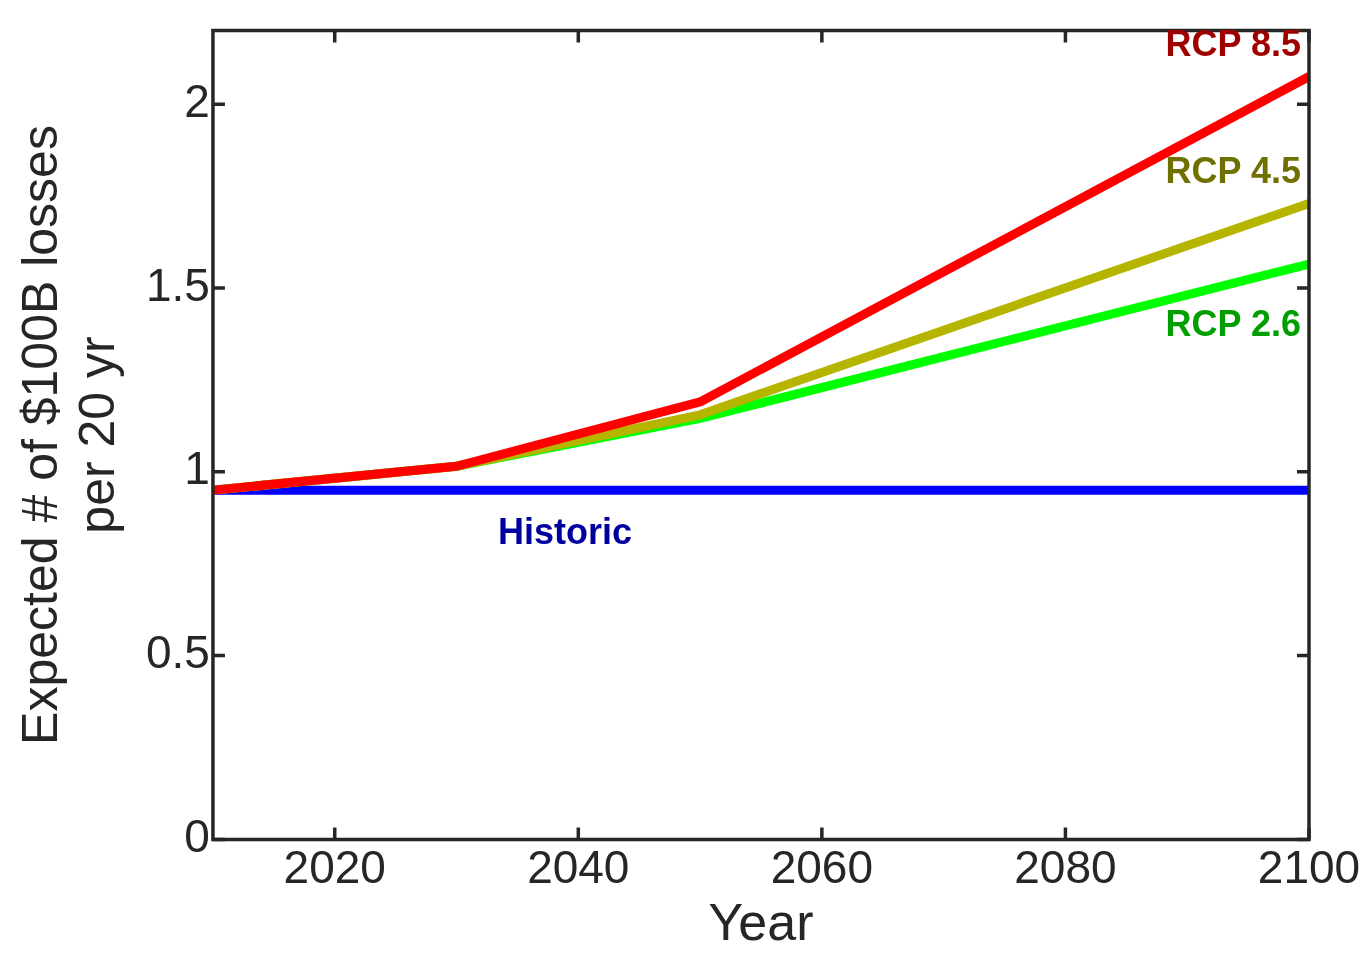 This screenshot has height=957, width=1371. What do you see at coordinates (1233, 171) in the screenshot?
I see `series-label: RCP 4.5` at bounding box center [1233, 171].